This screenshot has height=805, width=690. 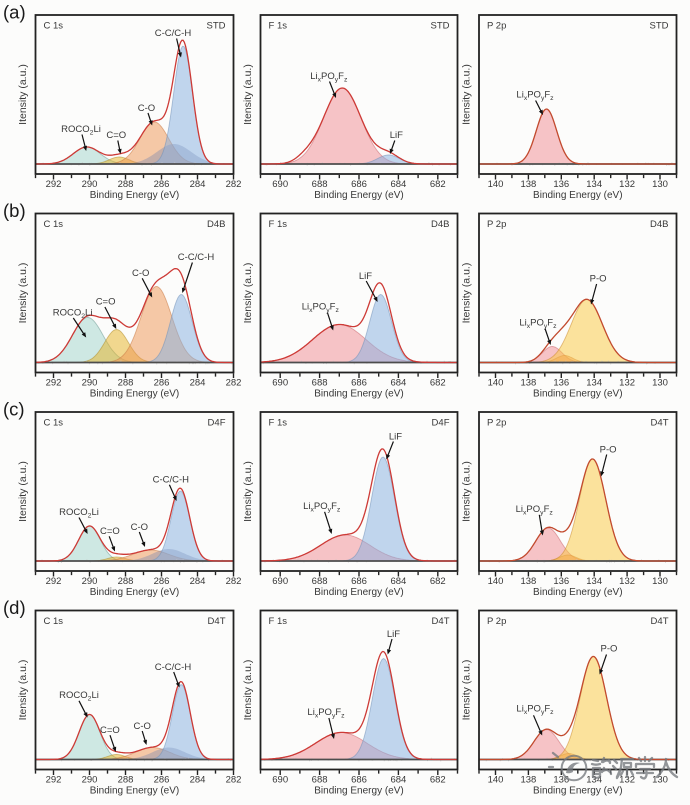 I want to click on svg-text: 684, so click(x=398, y=780).